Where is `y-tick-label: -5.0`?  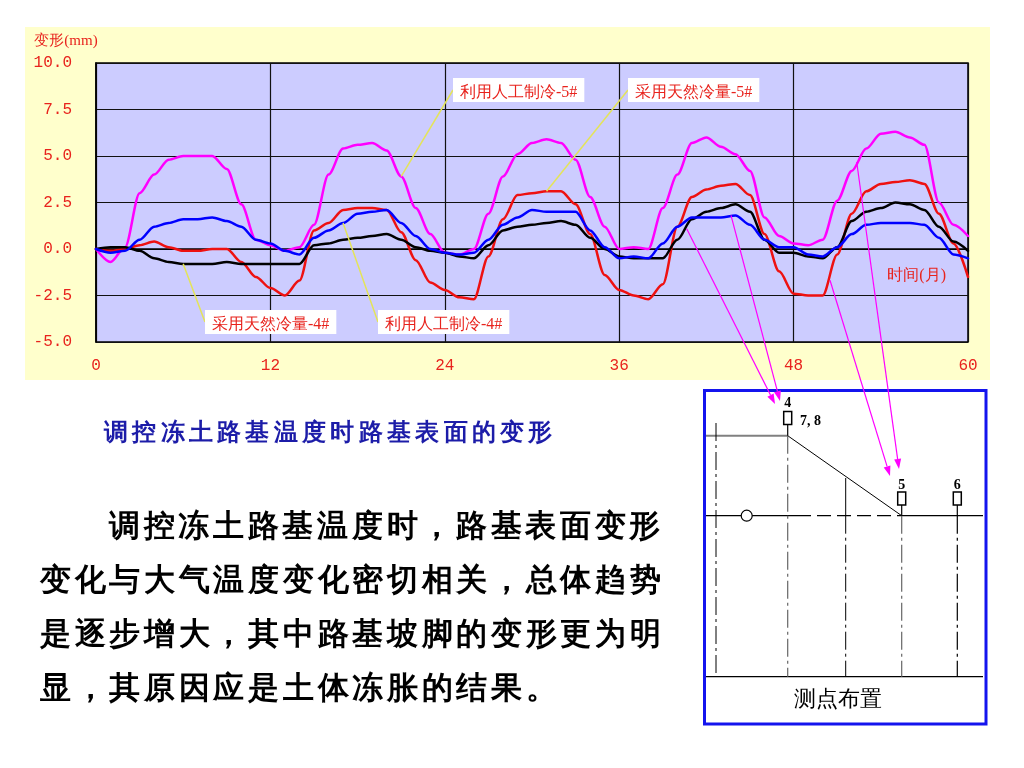
y-tick-label: -5.0 is located at coordinates (52, 342).